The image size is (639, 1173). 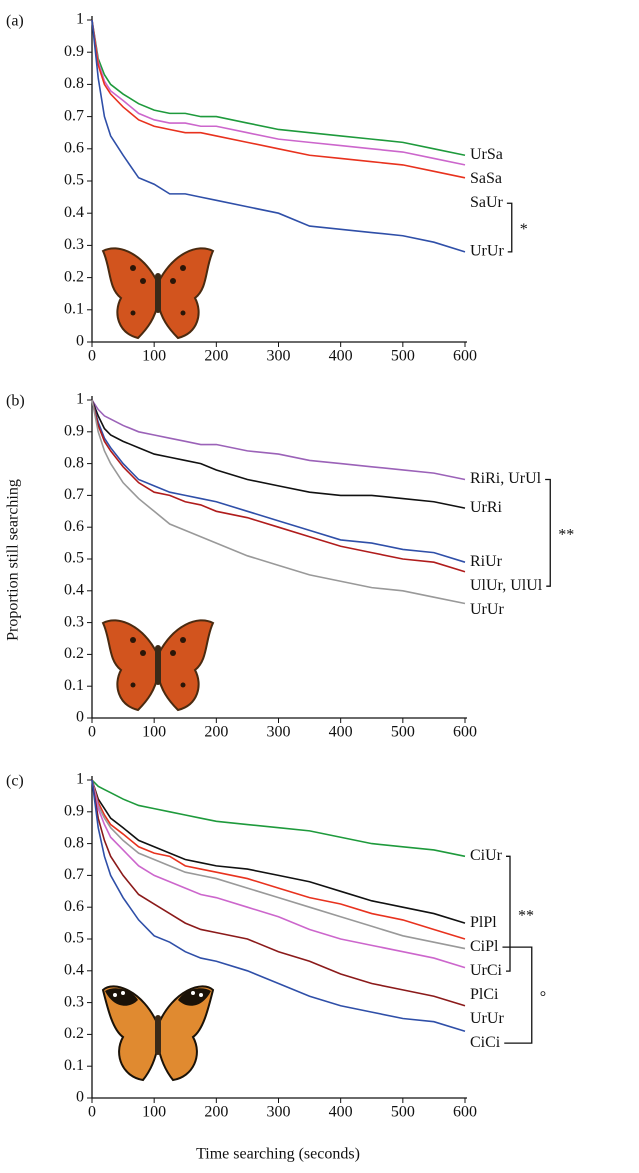 What do you see at coordinates (278, 1154) in the screenshot?
I see `x-axis-label: Time searching (seconds)` at bounding box center [278, 1154].